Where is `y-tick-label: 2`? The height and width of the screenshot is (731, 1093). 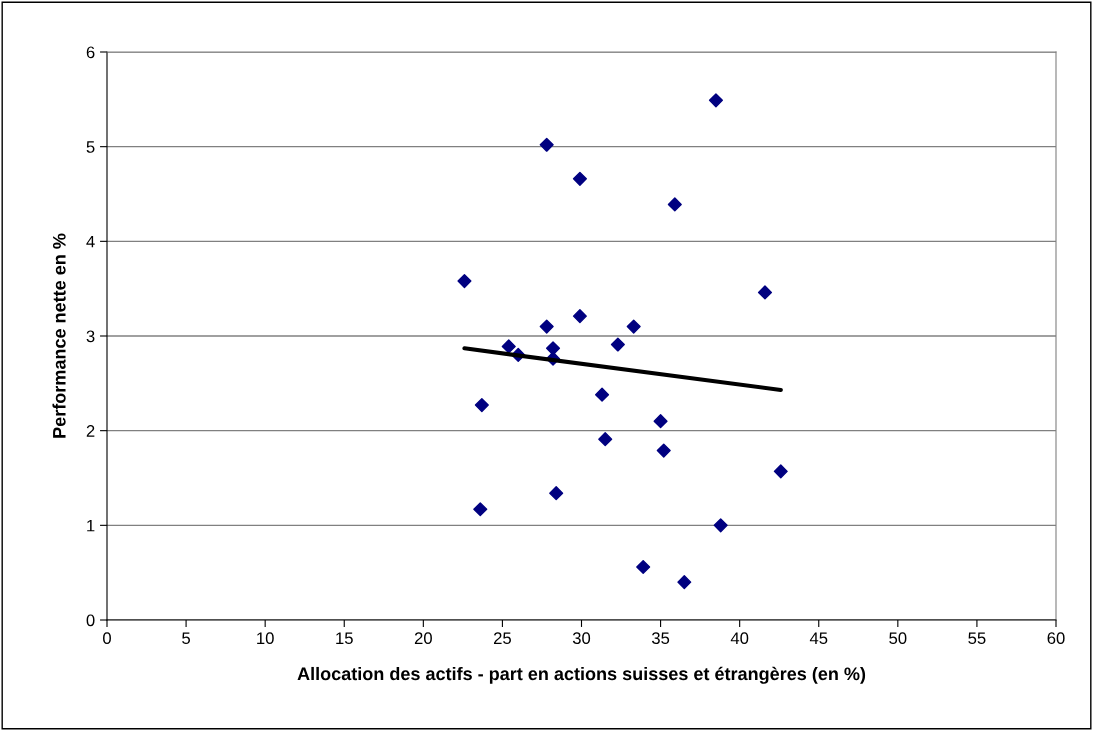 y-tick-label: 2 is located at coordinates (90, 431).